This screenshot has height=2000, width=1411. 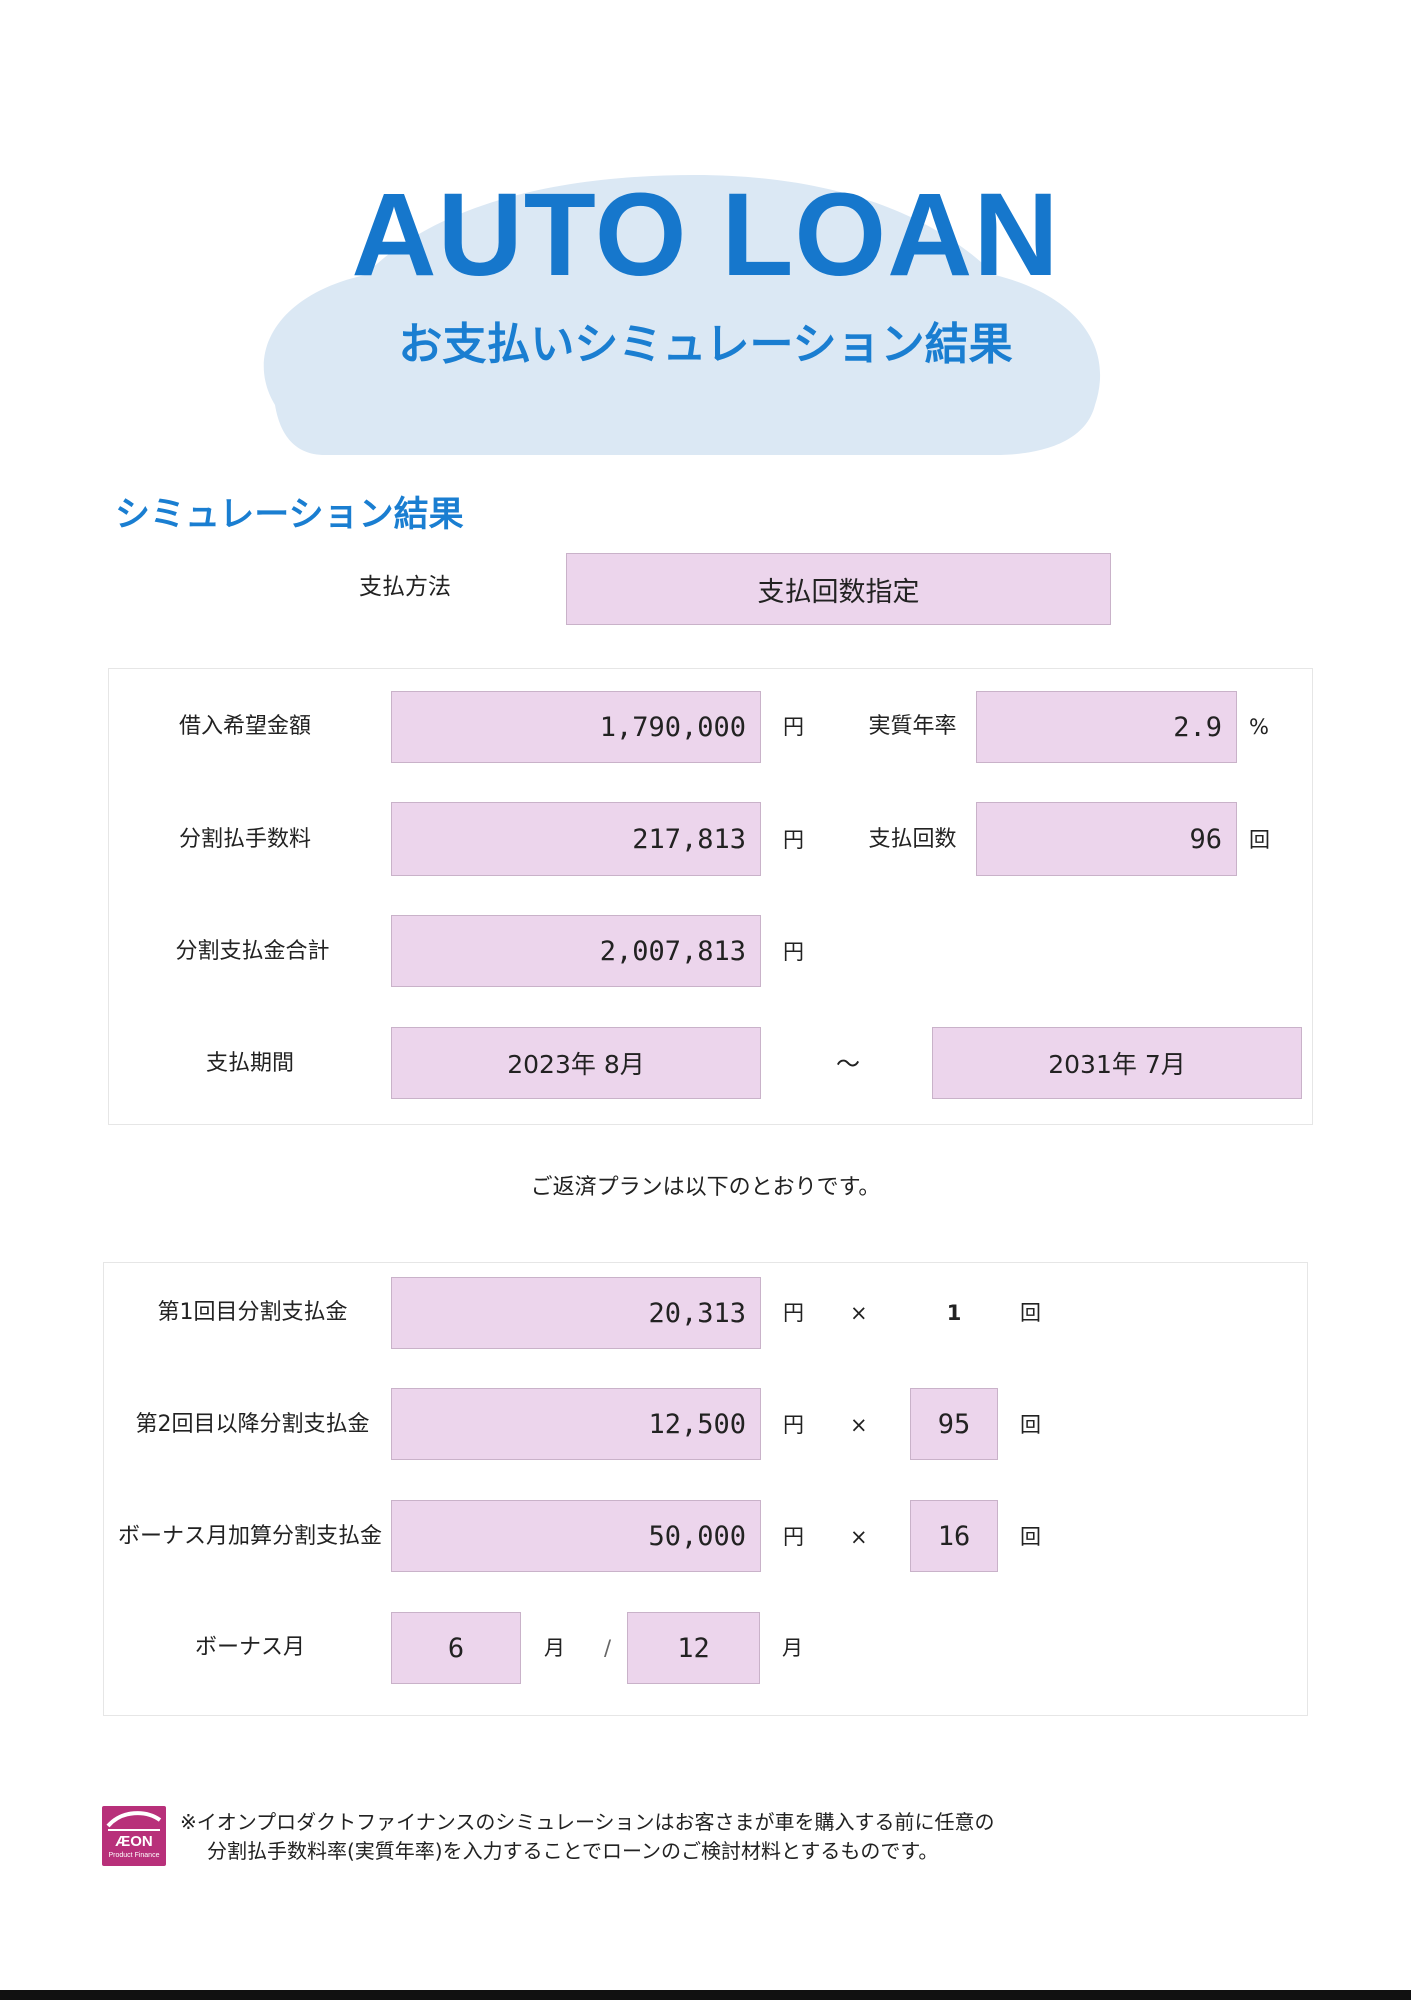 I want to click on total-payment-label: 分割支払金合計, so click(x=252, y=951).